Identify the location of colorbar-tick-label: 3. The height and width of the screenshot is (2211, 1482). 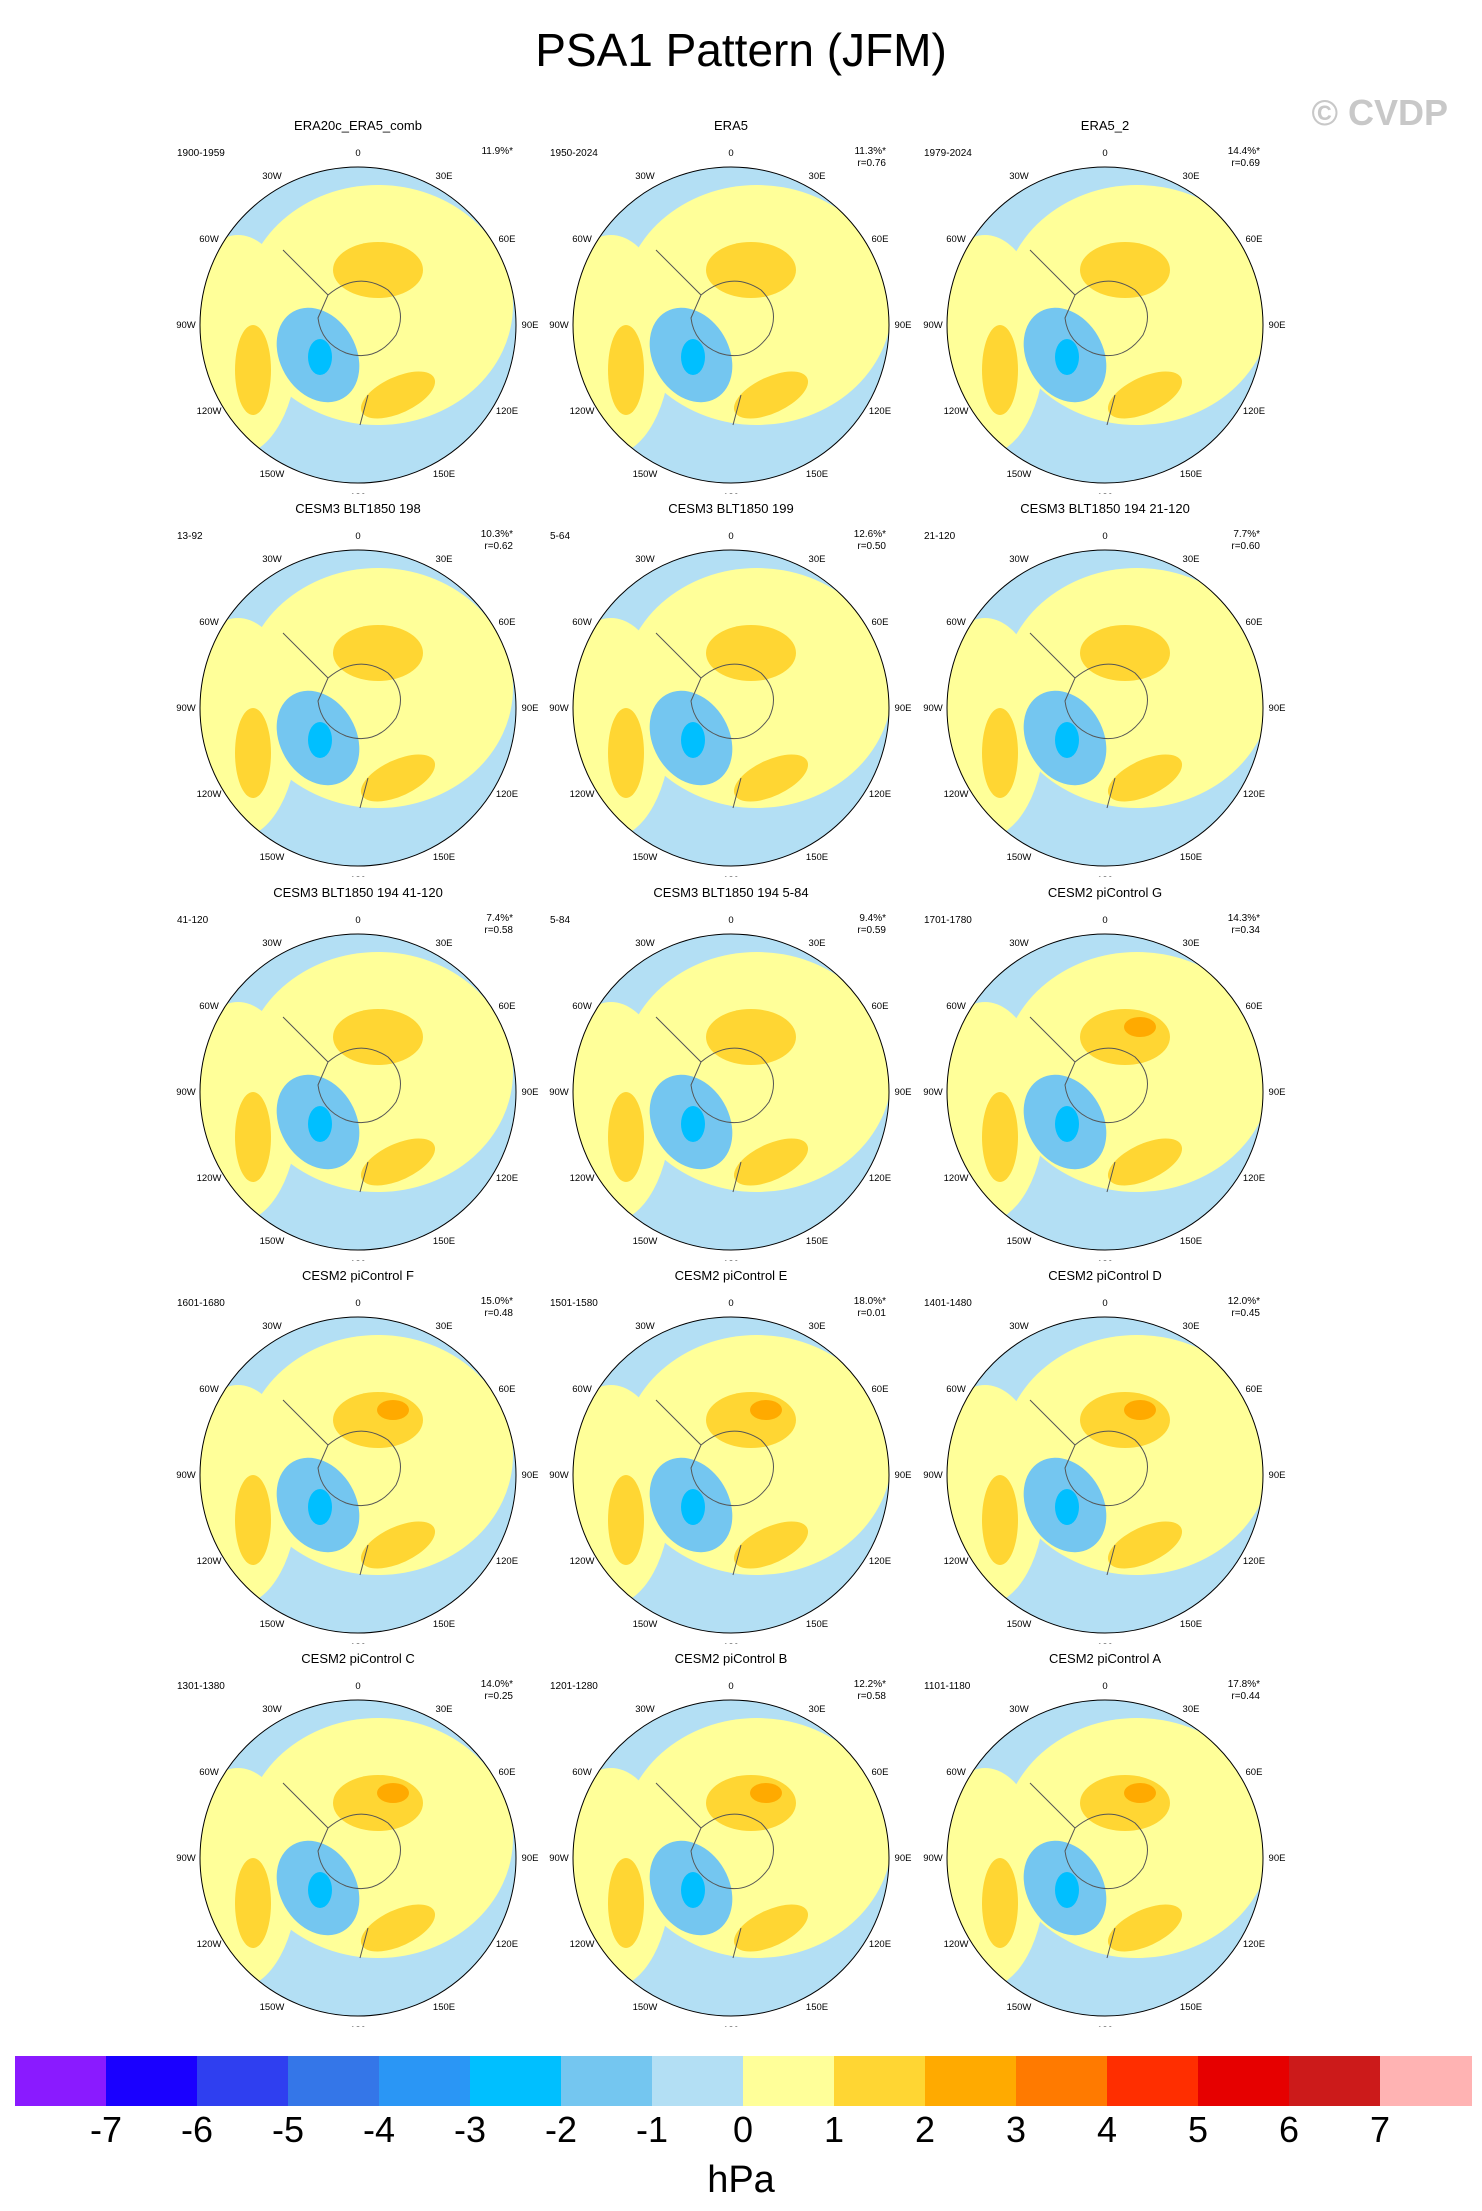
(1016, 2129).